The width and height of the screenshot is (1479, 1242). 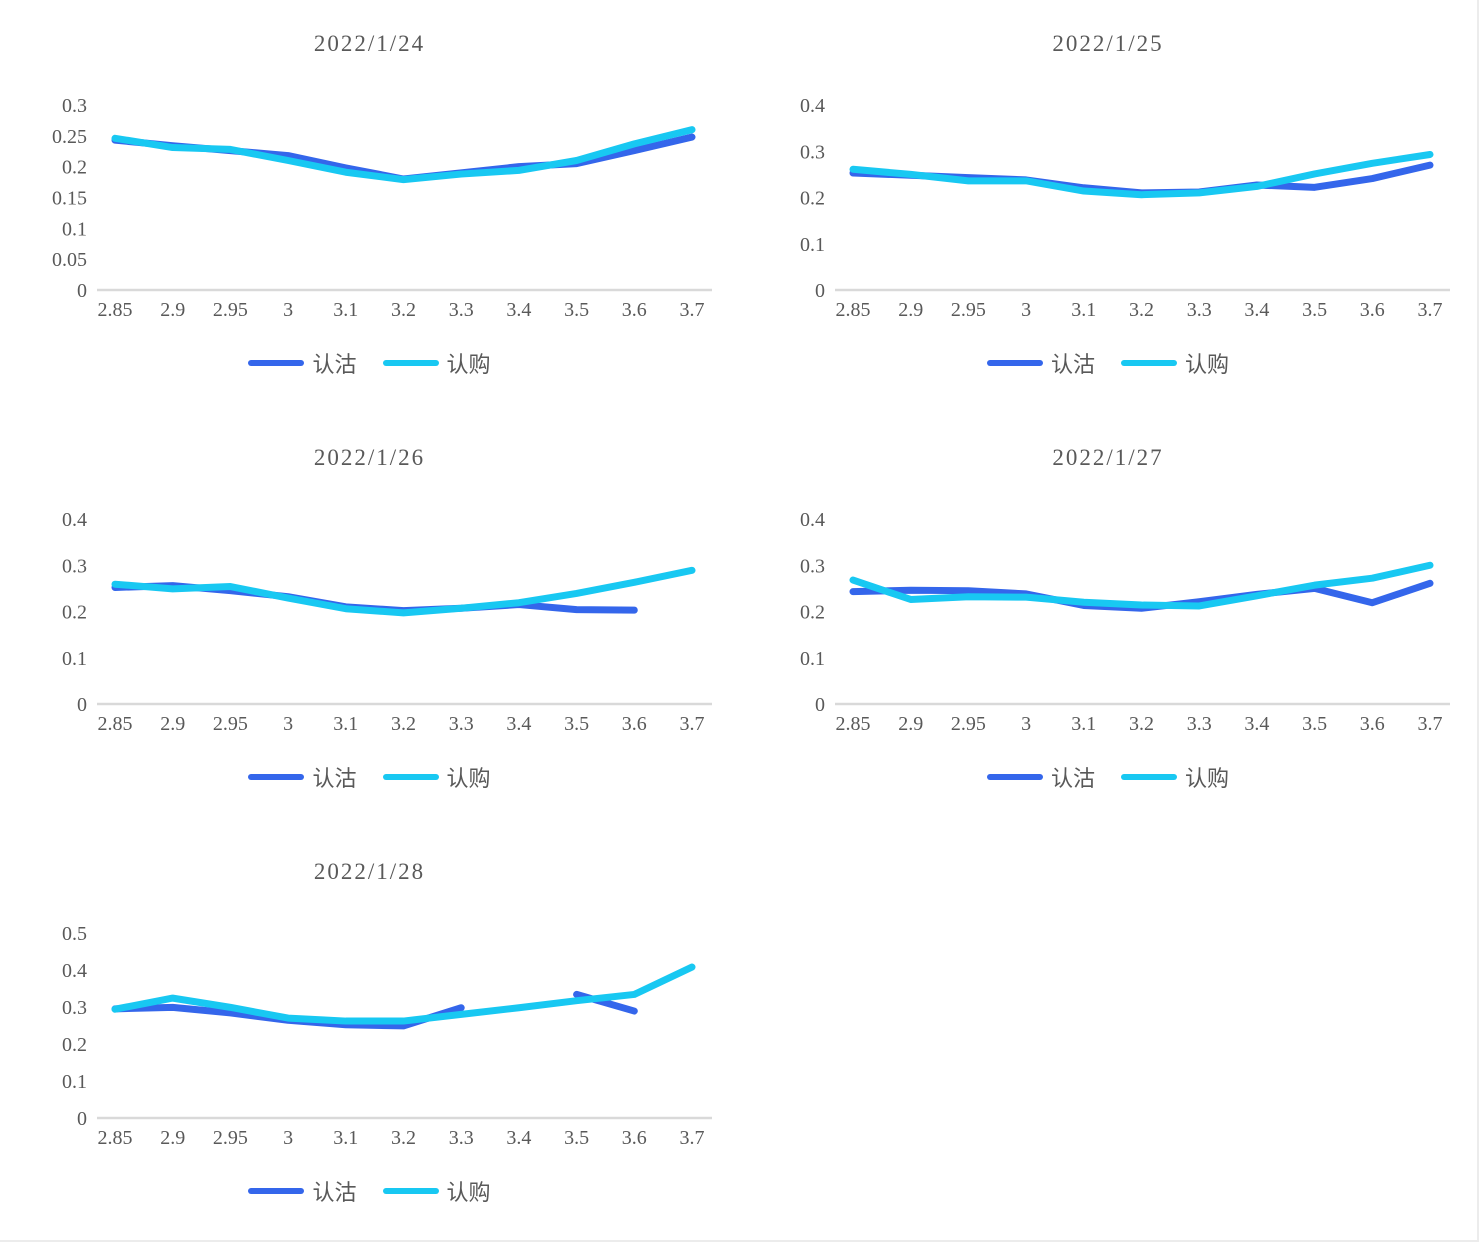 What do you see at coordinates (74, 520) in the screenshot?
I see `y-tick-label: 0.4` at bounding box center [74, 520].